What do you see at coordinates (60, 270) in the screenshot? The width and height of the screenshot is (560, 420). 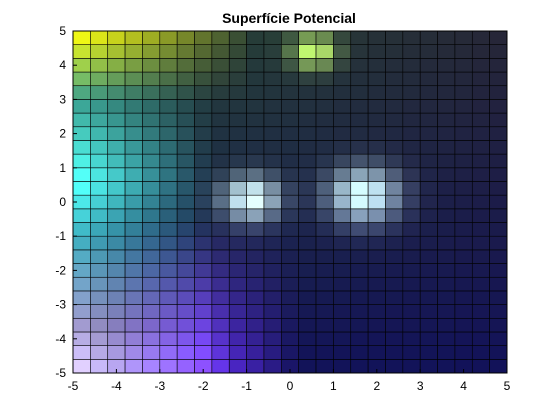 I see `y-tick-label: -2` at bounding box center [60, 270].